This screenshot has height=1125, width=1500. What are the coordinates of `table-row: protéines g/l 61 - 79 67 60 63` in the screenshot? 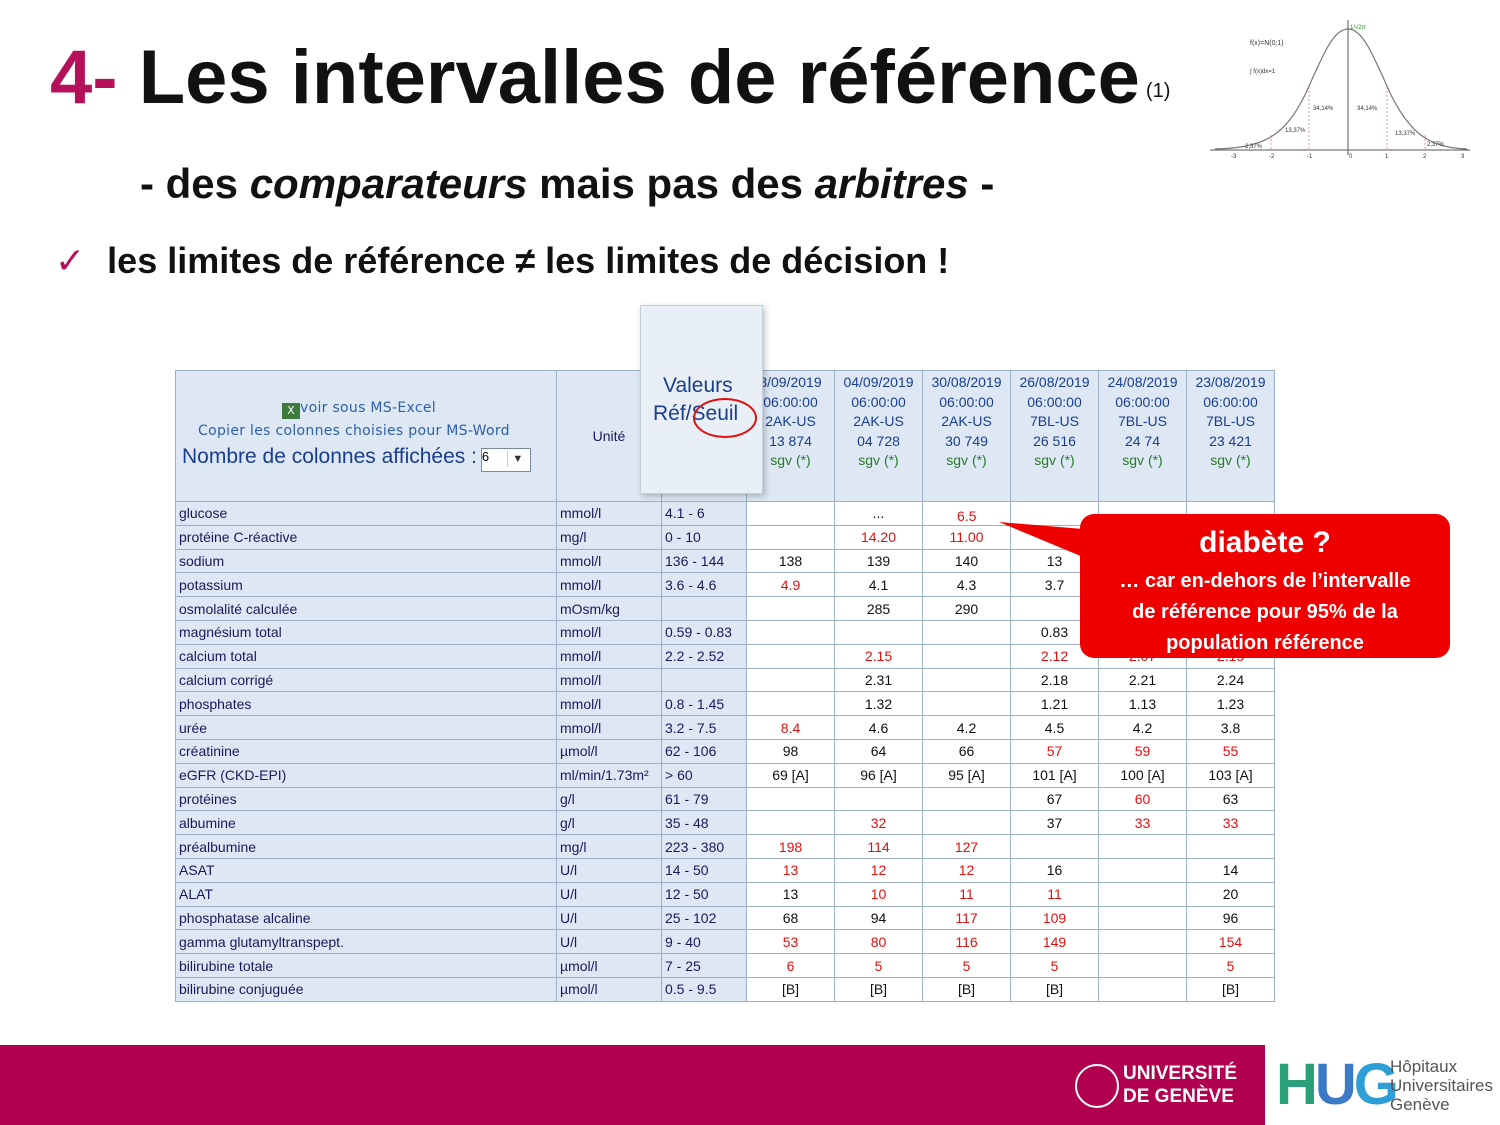 It's located at (725, 799).